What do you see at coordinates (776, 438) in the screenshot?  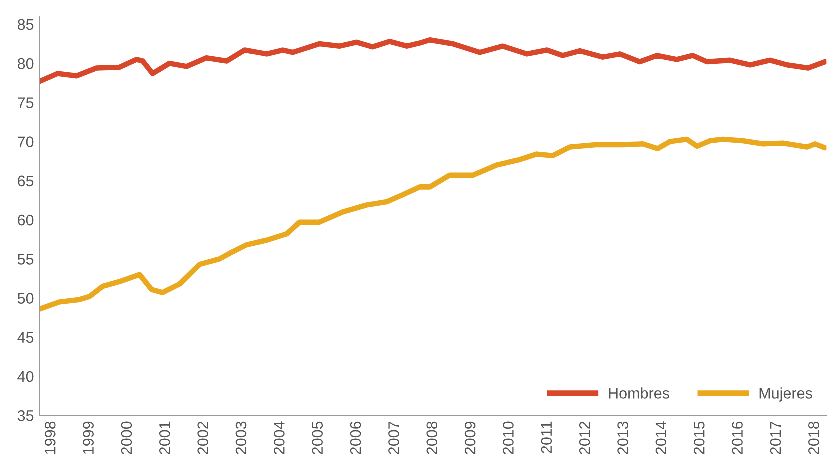 I see `x-tick-label: 2017` at bounding box center [776, 438].